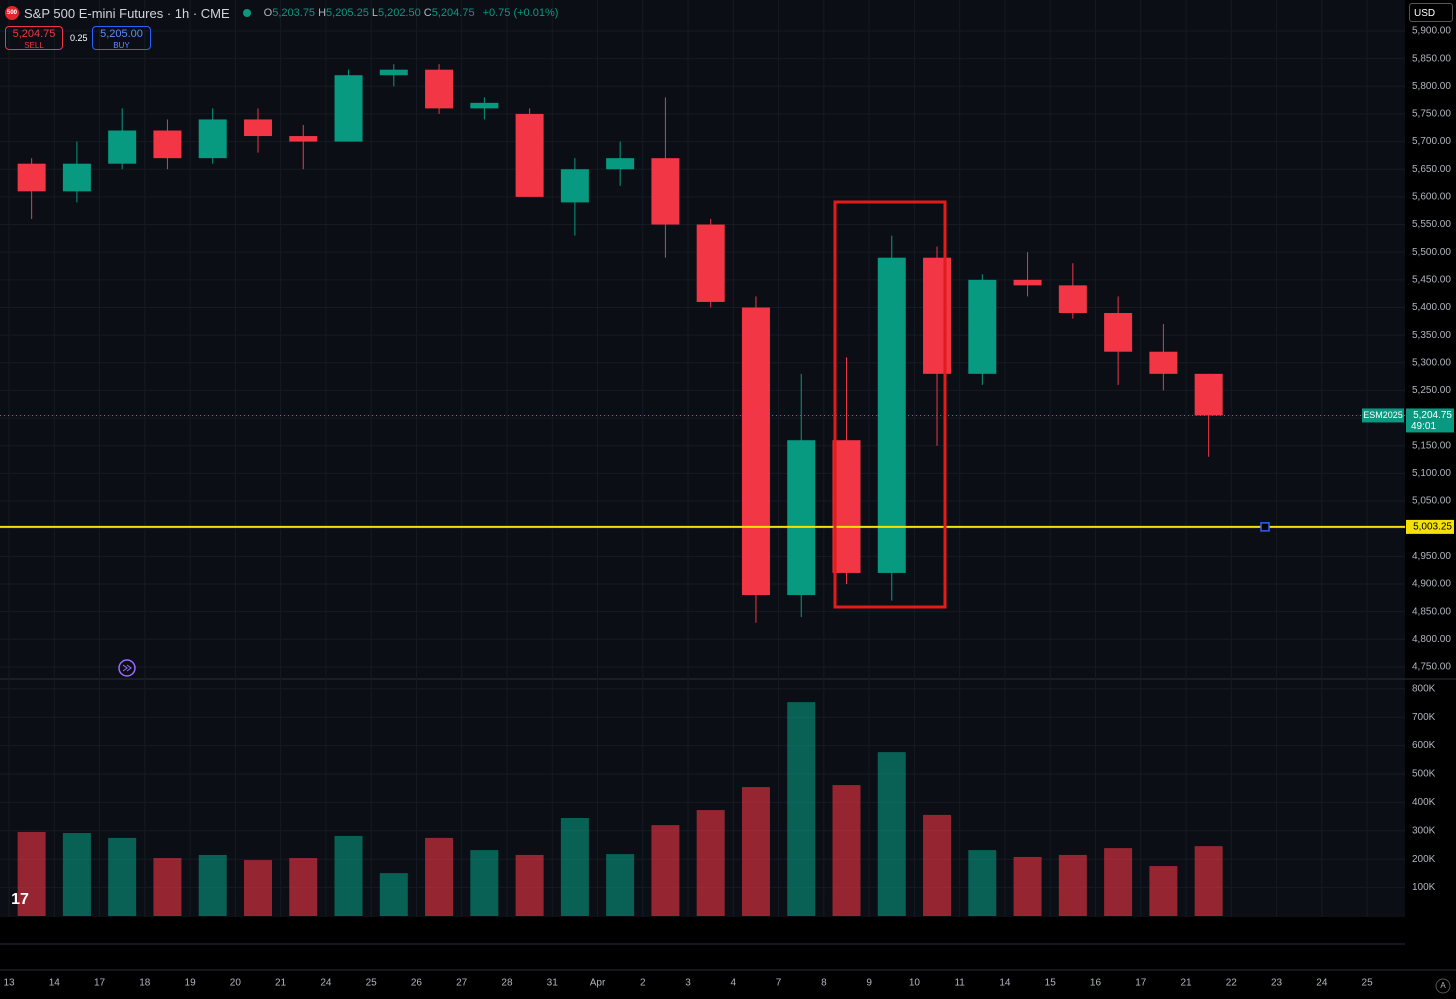 This screenshot has width=1456, height=999. Describe the element at coordinates (1424, 717) in the screenshot. I see `volume-tick-label: 700K` at that location.